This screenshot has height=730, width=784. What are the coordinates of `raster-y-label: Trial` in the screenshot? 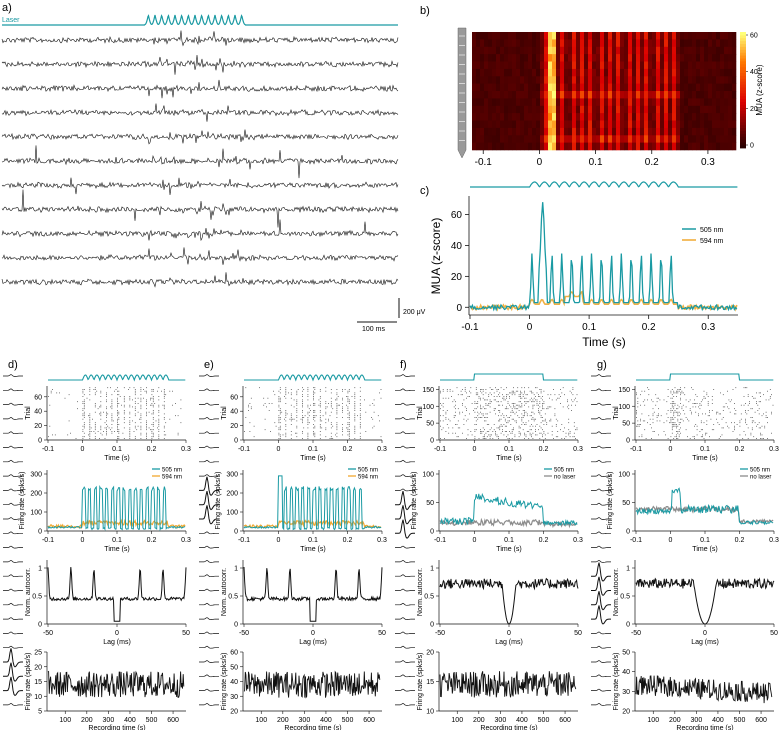 It's located at (616, 413).